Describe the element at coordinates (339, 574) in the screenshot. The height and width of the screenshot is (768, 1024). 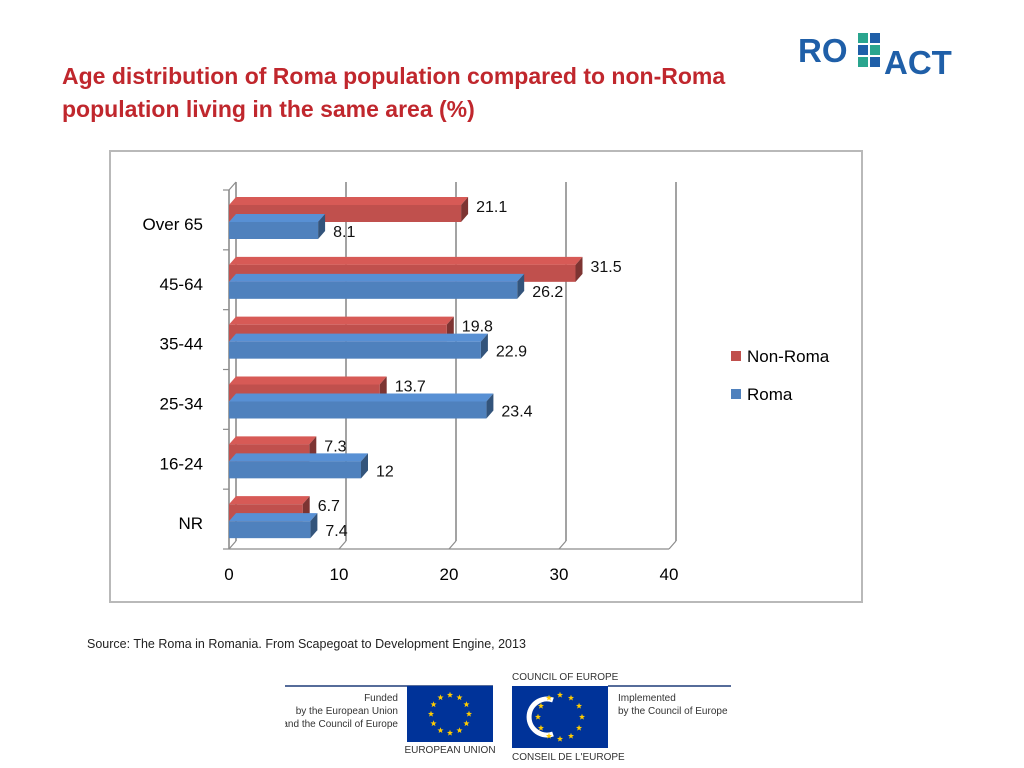
I see `x-tick-label: 10` at that location.